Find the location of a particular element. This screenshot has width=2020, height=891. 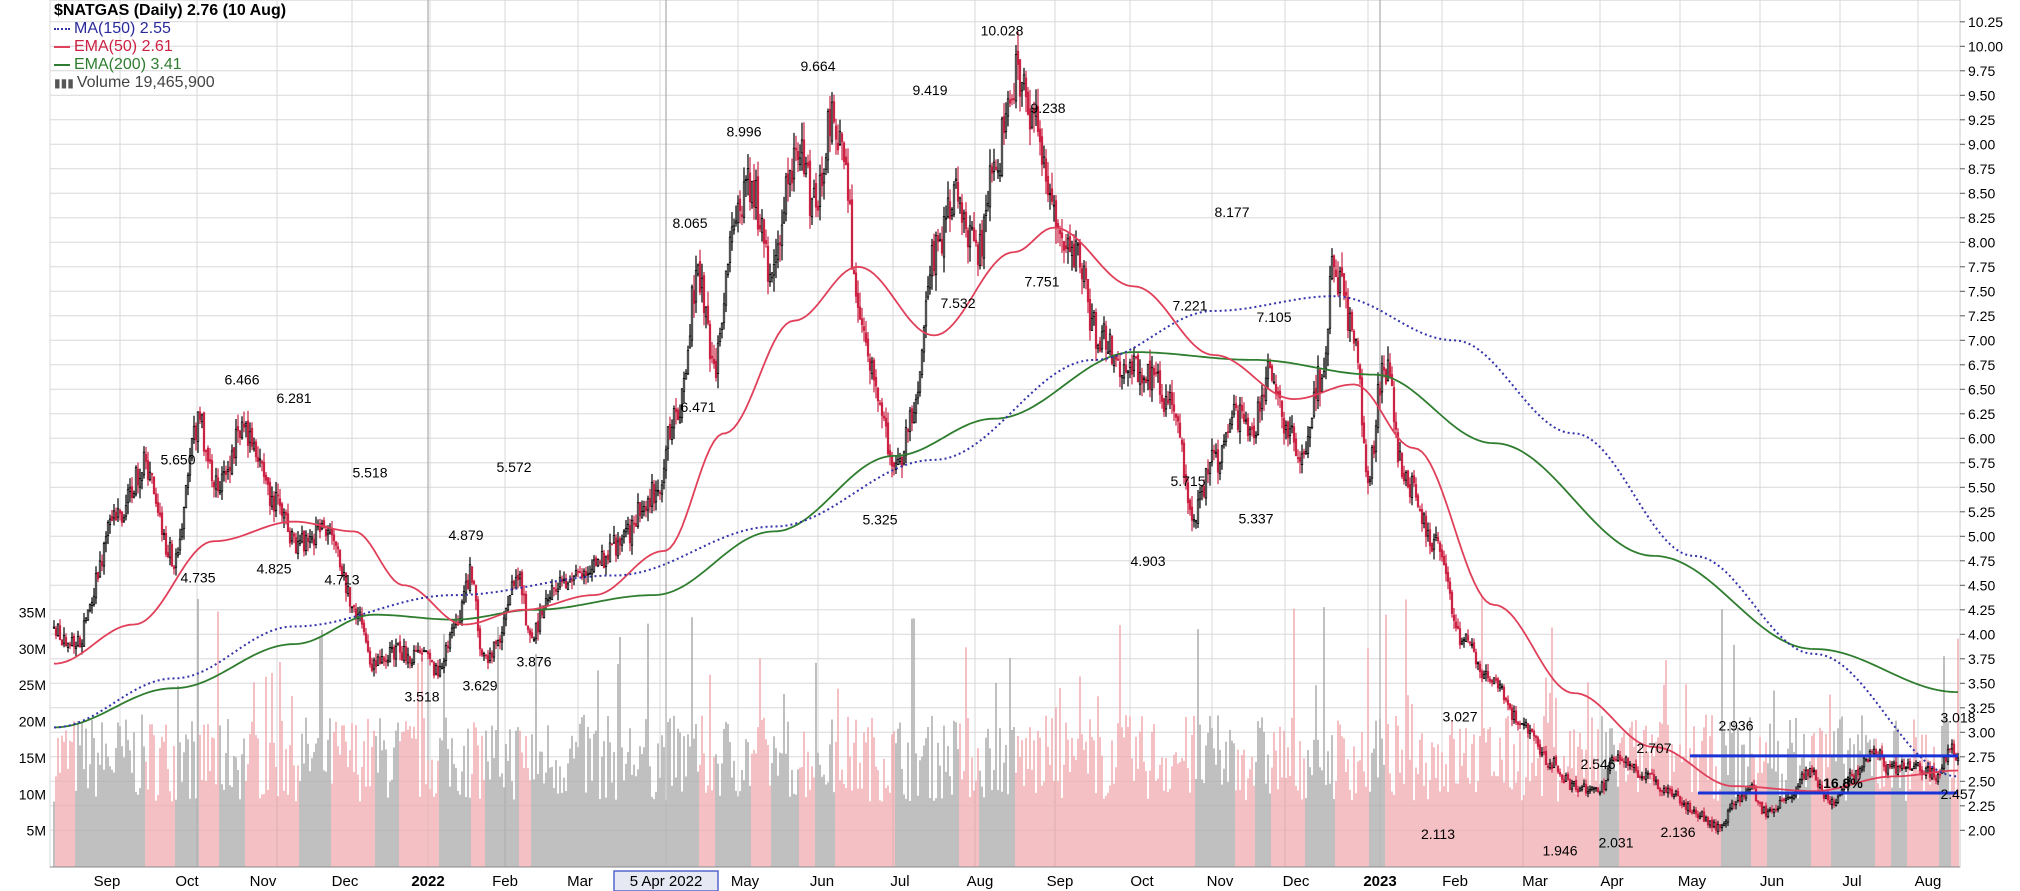

price-annotation: 6.471 is located at coordinates (697, 407).